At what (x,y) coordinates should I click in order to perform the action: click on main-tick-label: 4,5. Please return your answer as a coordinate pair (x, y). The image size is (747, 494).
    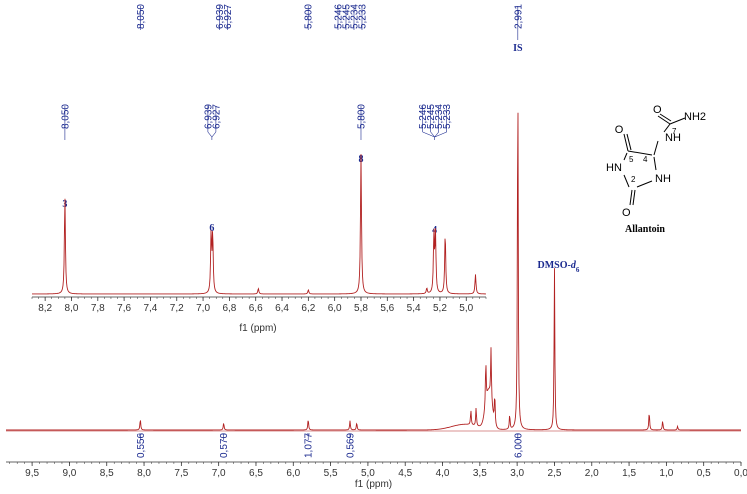
    Looking at the image, I should click on (405, 473).